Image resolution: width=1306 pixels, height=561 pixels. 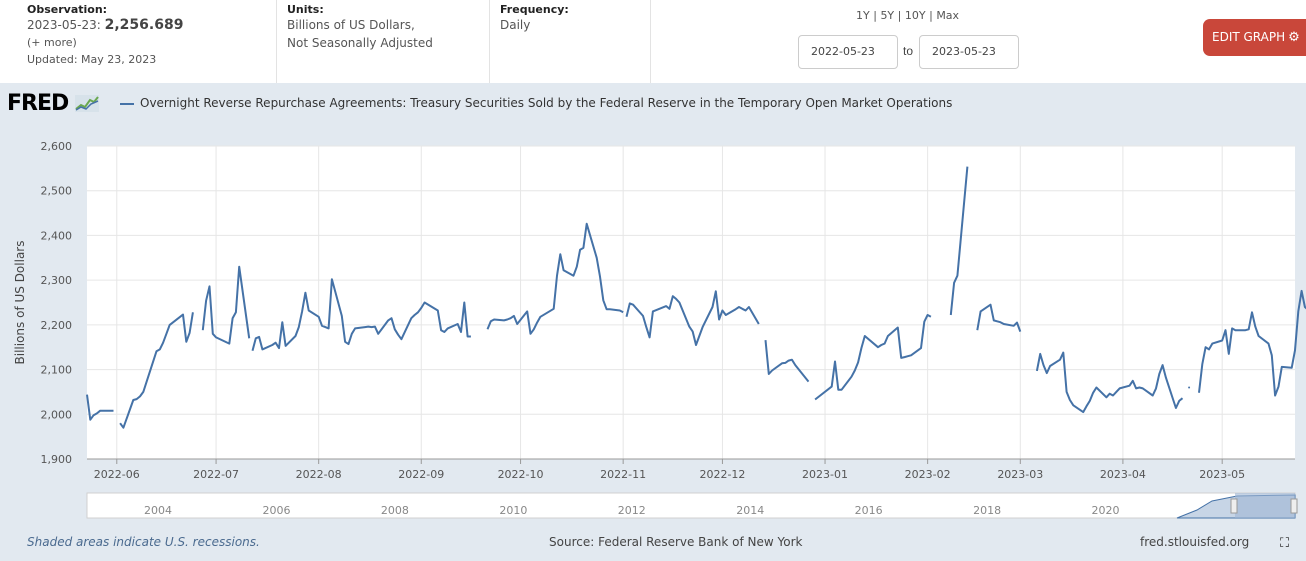 I want to click on navigator-label: 2008, so click(x=395, y=510).